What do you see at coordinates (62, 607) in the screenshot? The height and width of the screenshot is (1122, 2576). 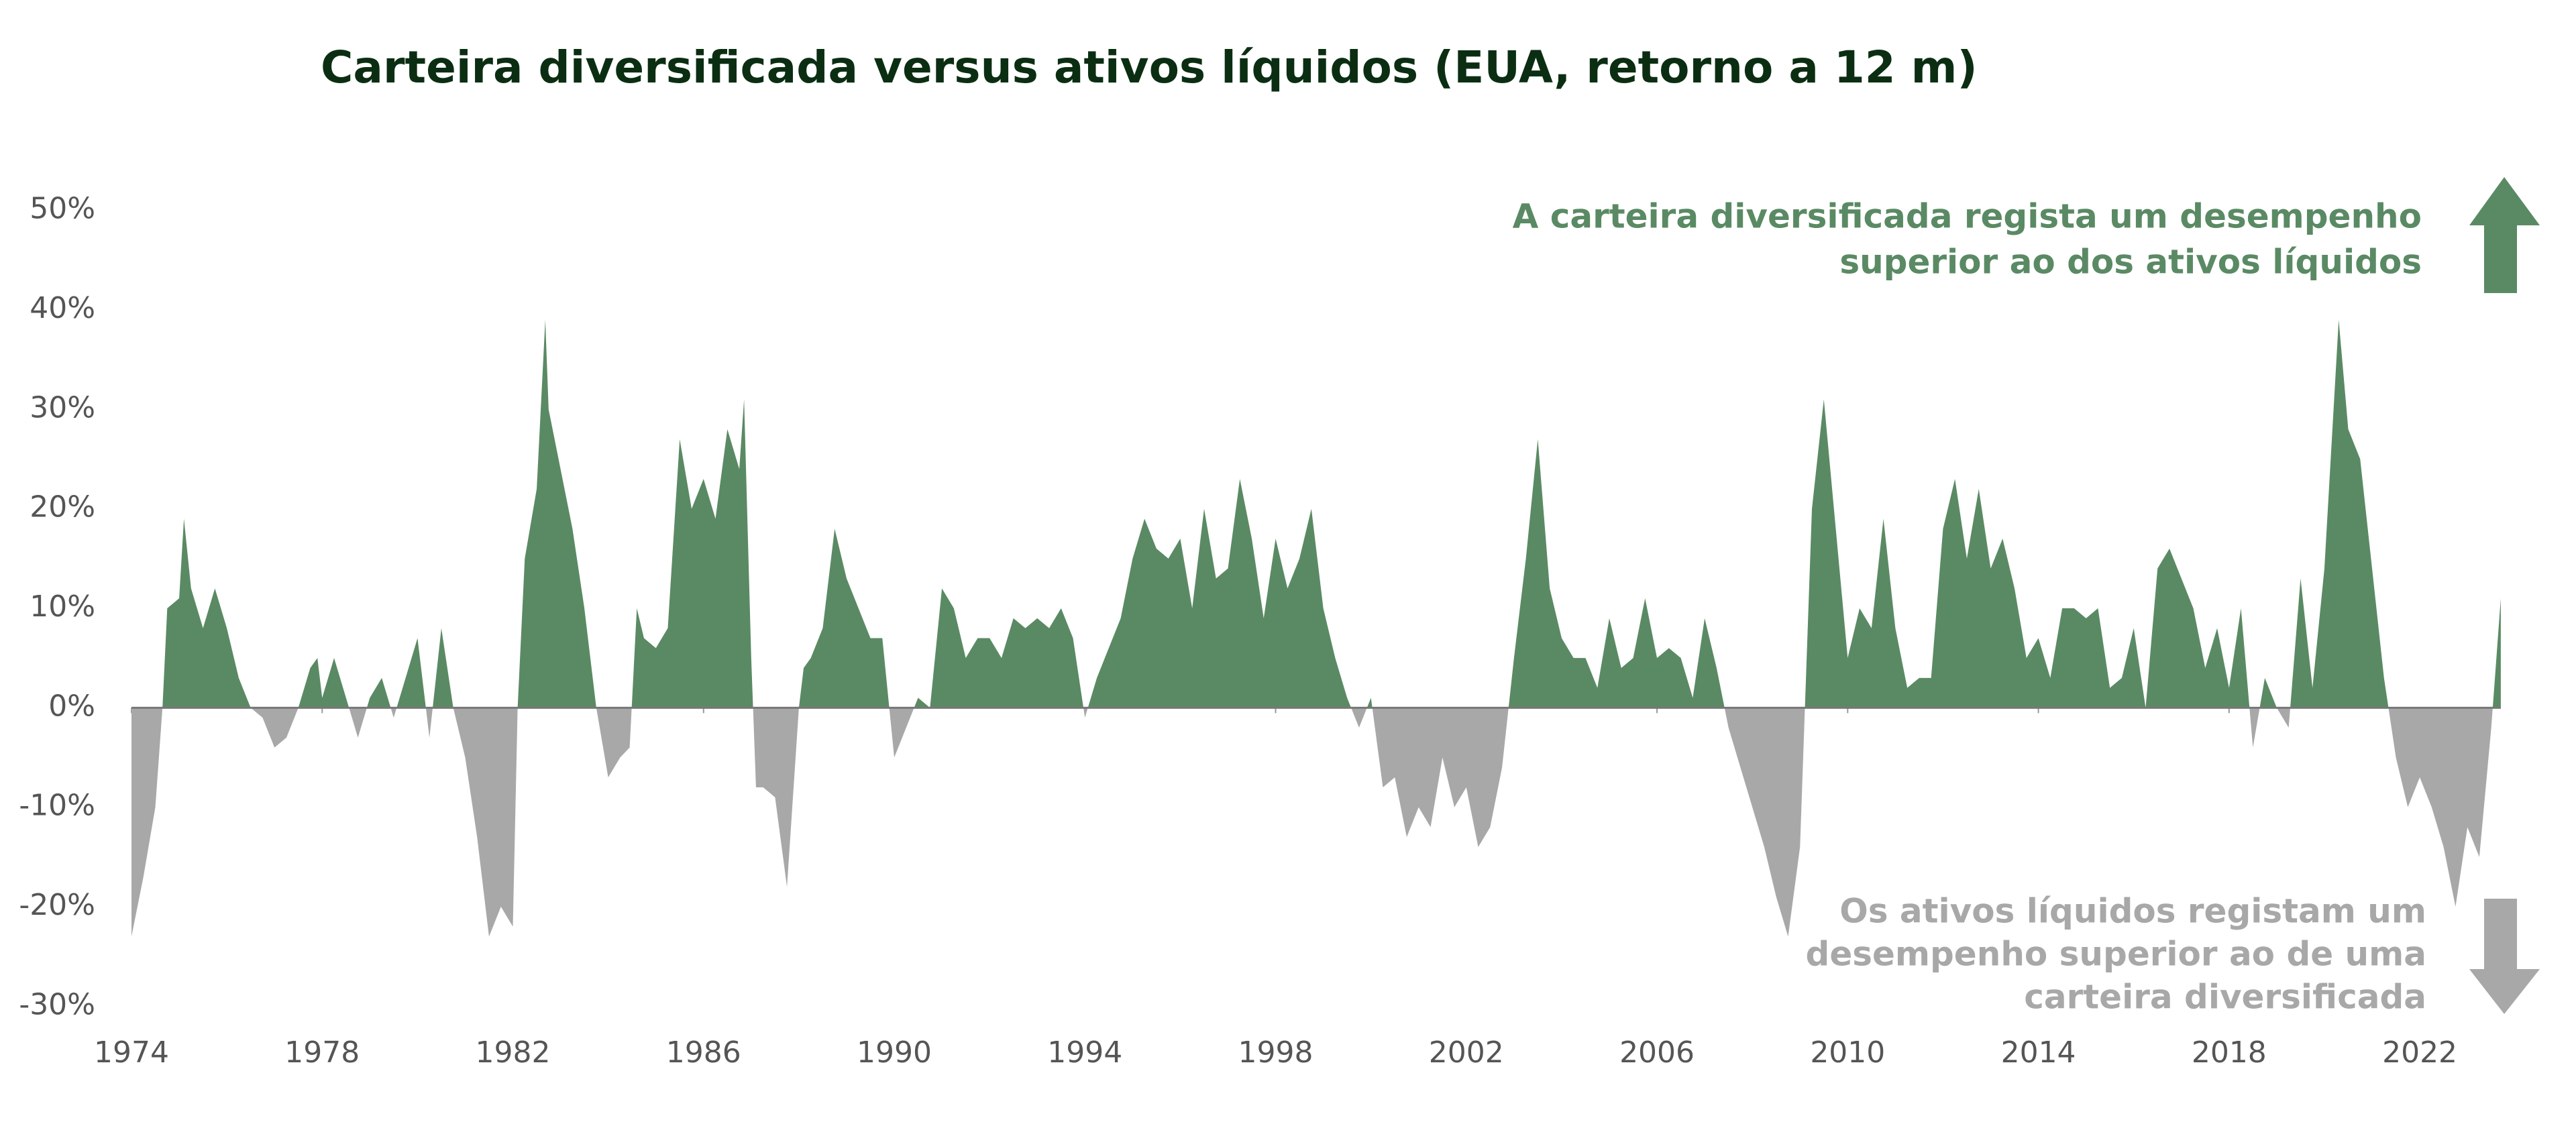 I see `y-tick-label: 10%` at bounding box center [62, 607].